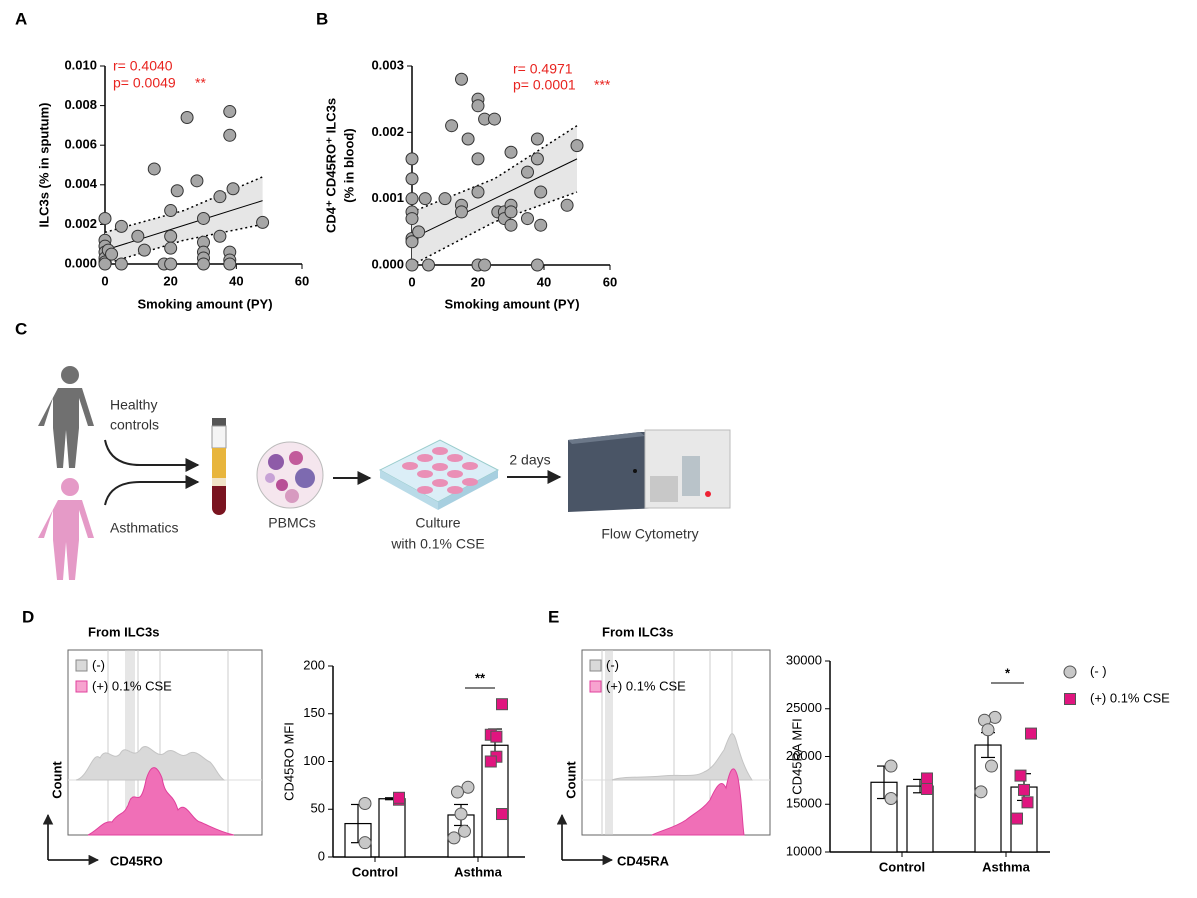 The image size is (1197, 898). I want to click on stat-annotation: p= 0.0049, so click(144, 83).